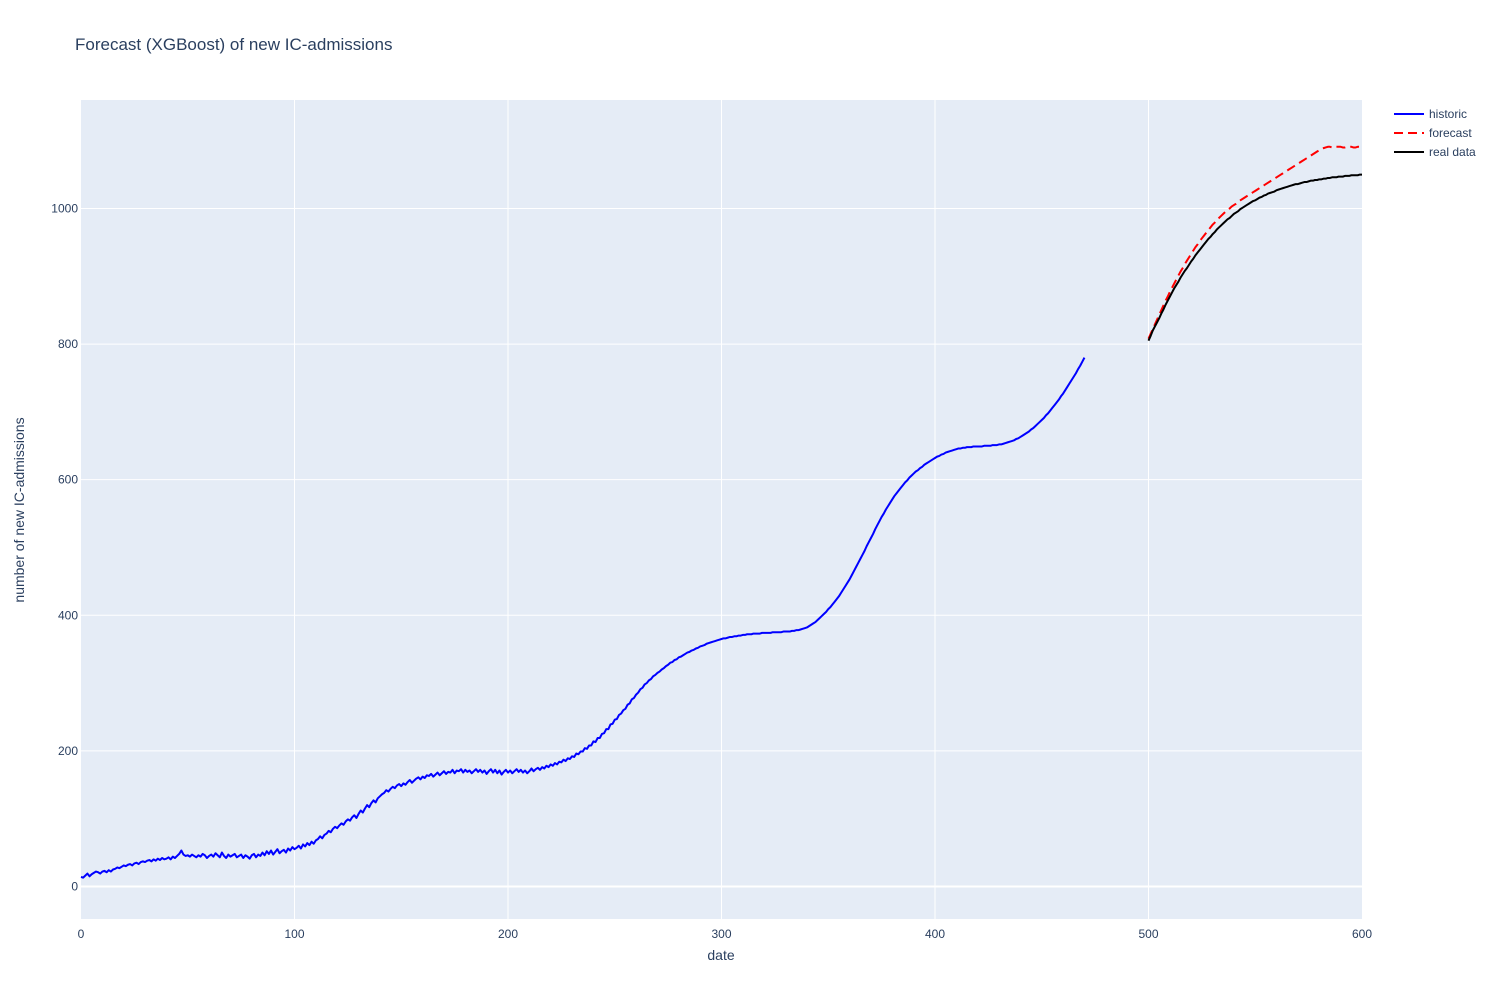 The image size is (1500, 1000). What do you see at coordinates (81, 934) in the screenshot?
I see `x-tick-label: 0` at bounding box center [81, 934].